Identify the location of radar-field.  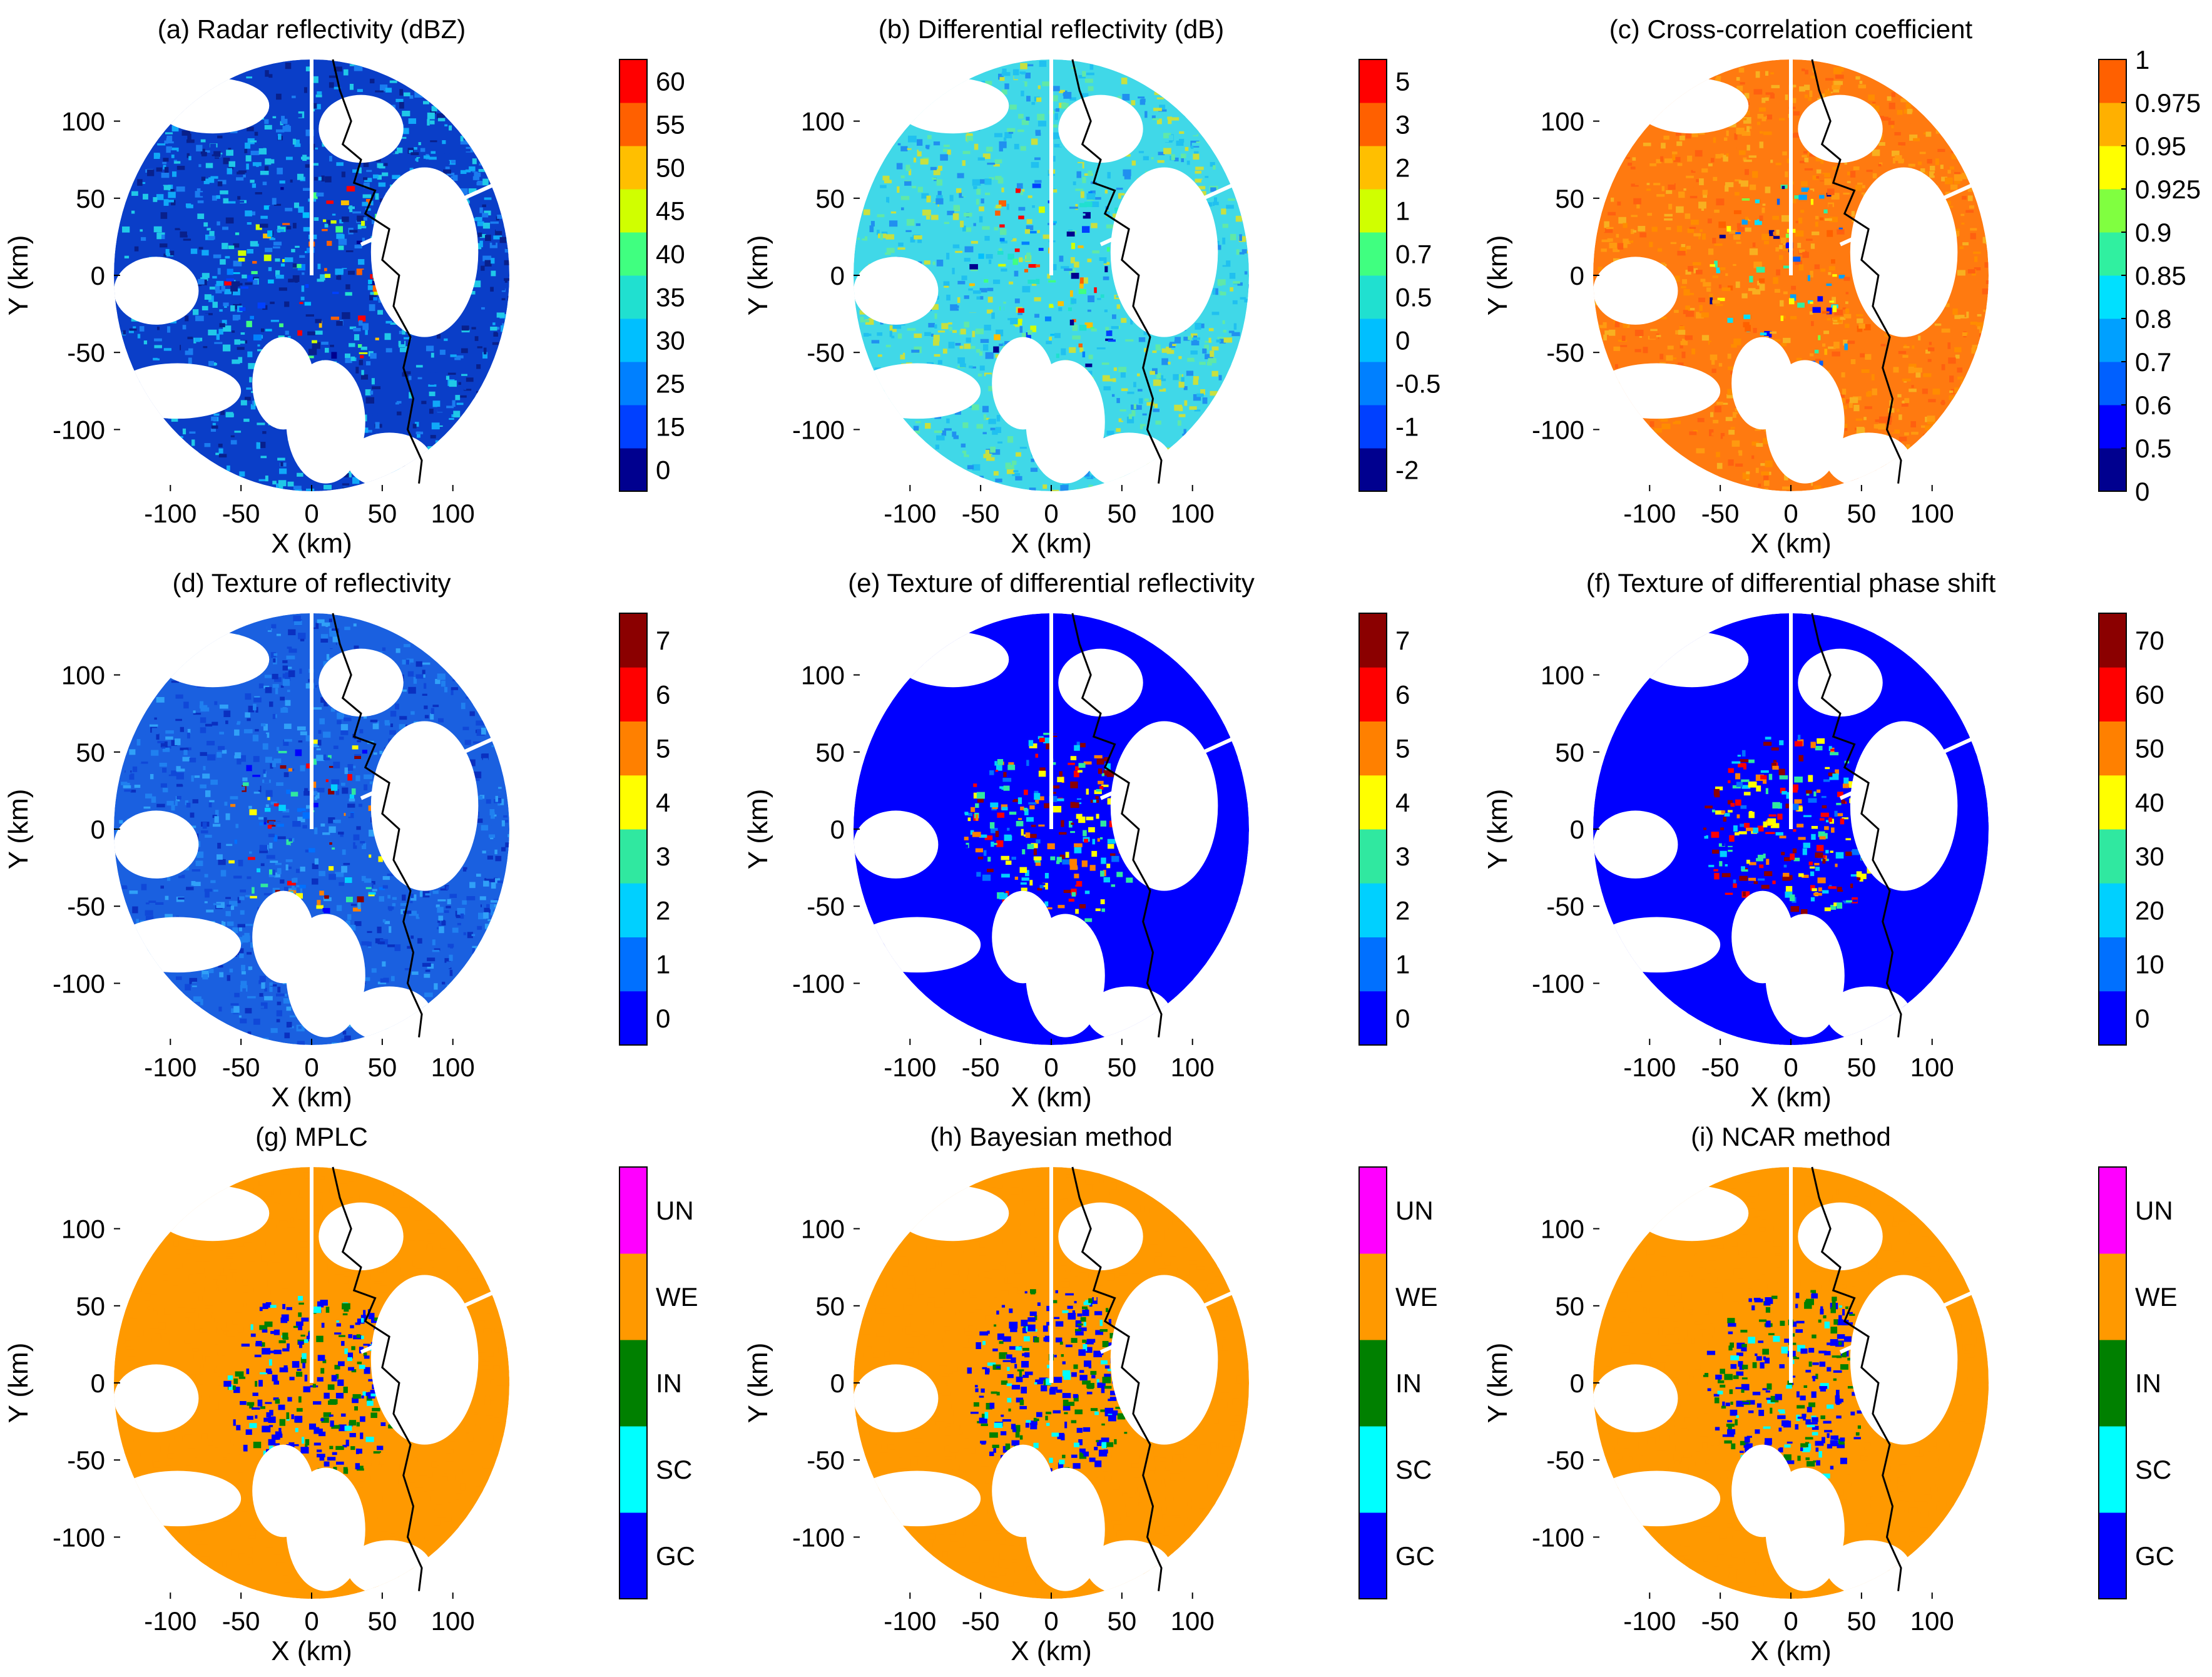
(311, 829).